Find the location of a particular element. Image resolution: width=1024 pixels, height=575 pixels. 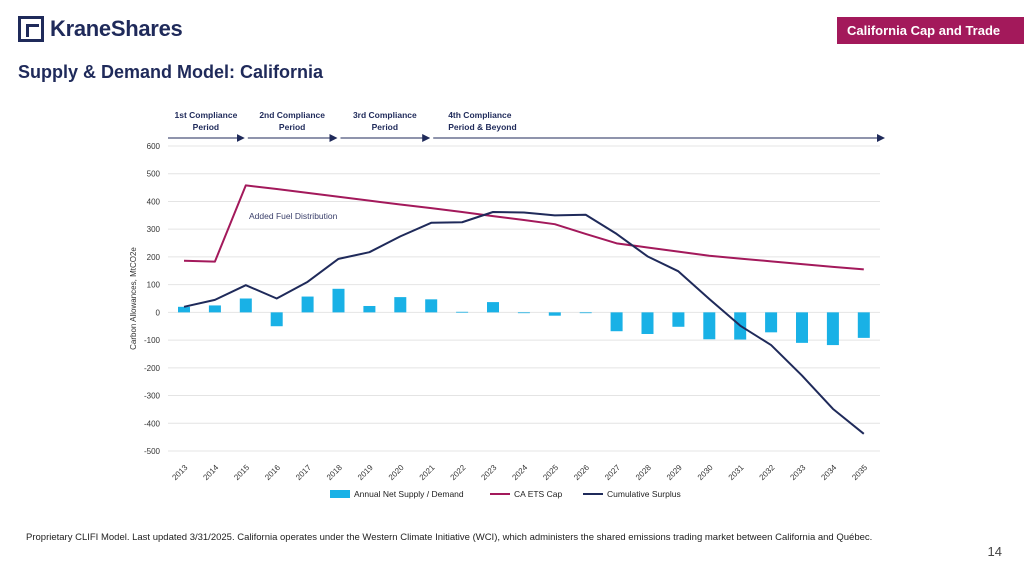

page-title: Supply & Demand Model: California is located at coordinates (171, 72).